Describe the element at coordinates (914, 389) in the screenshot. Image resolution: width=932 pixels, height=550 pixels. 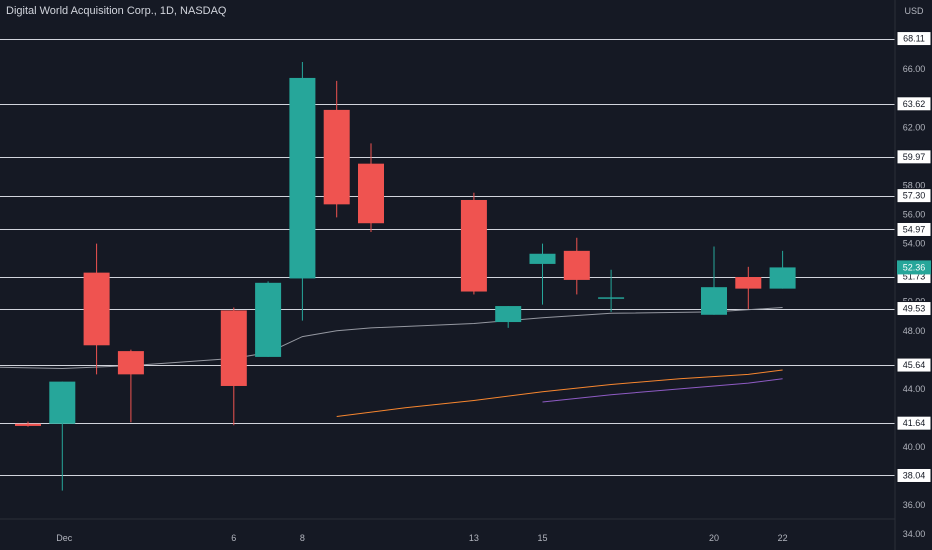
I see `price-tick-label: 44.00` at that location.